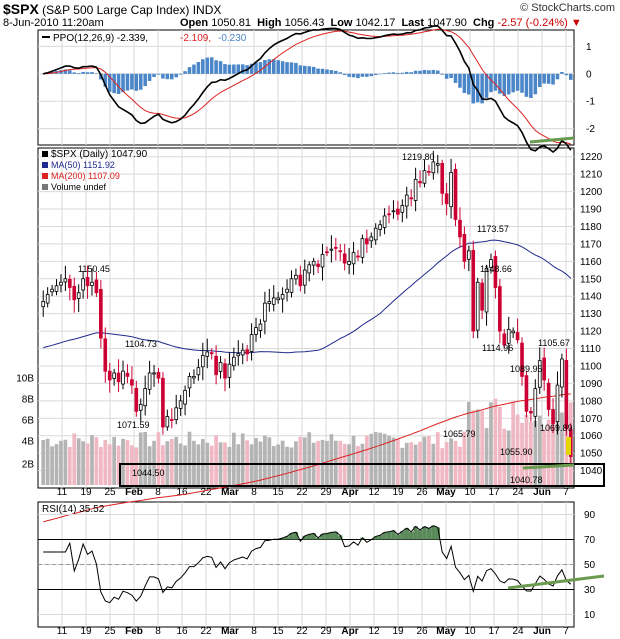  Describe the element at coordinates (591, 297) in the screenshot. I see `price-tick-label: 1140` at that location.